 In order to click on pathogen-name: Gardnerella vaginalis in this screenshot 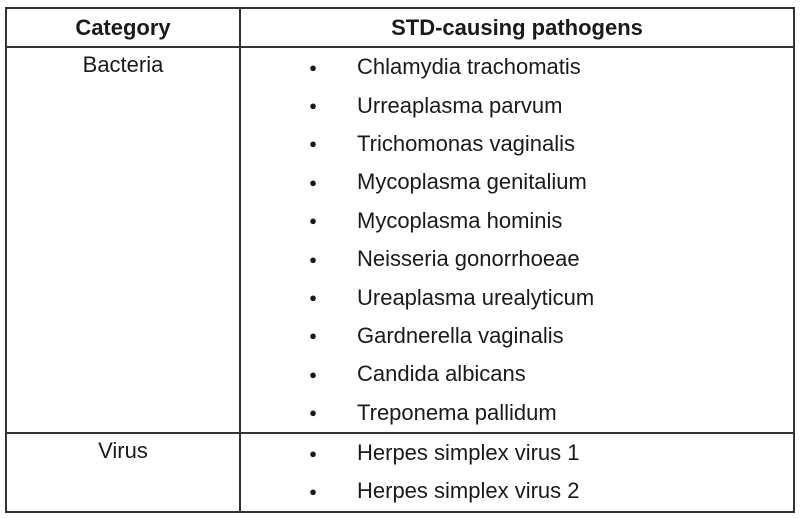, I will do `click(460, 335)`.